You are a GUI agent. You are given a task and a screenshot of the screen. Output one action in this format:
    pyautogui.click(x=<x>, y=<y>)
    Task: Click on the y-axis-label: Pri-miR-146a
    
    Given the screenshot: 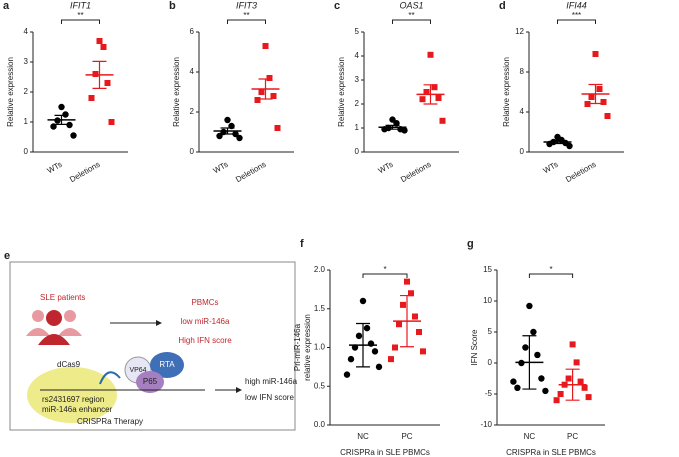 What is the action you would take?
    pyautogui.click(x=297, y=347)
    